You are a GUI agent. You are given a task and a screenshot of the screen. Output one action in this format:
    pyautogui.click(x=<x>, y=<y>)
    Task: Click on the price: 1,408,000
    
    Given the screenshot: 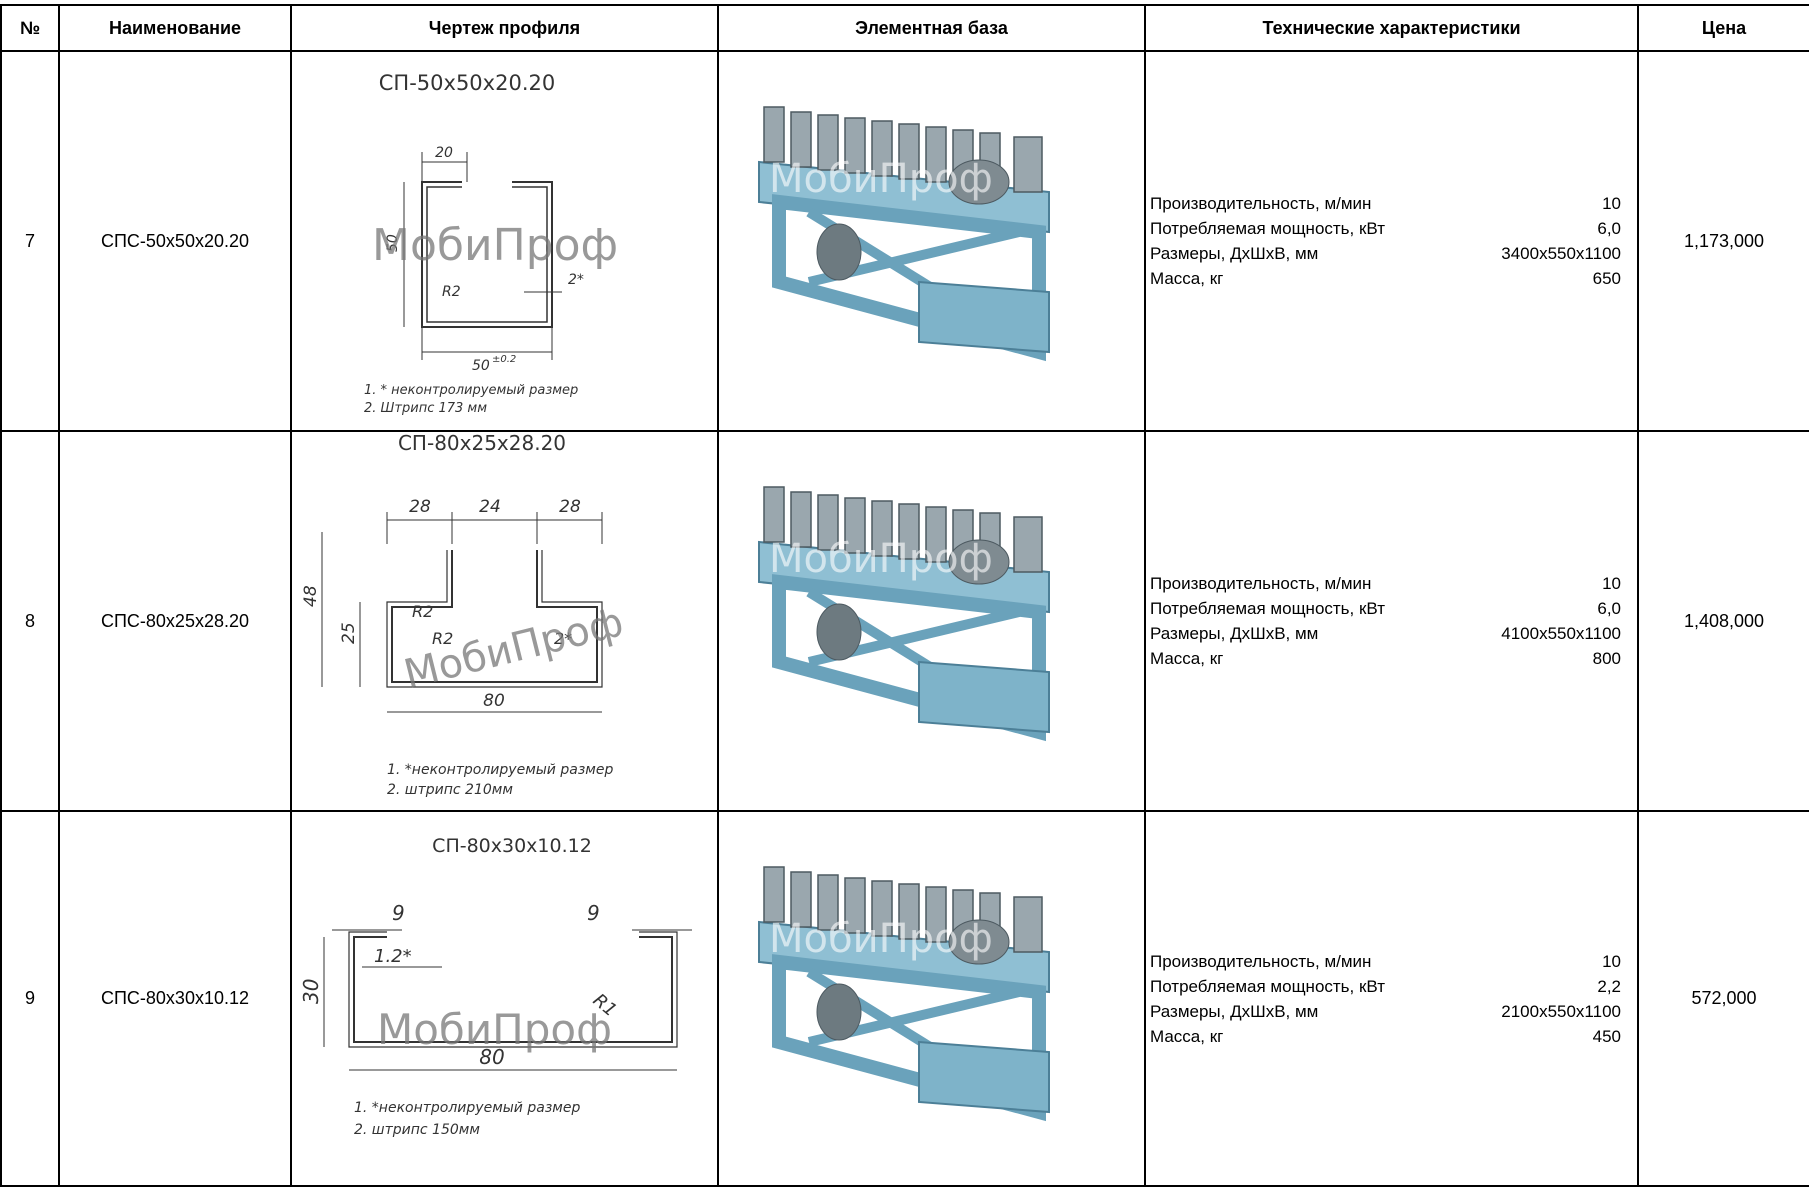 What is the action you would take?
    pyautogui.click(x=1723, y=621)
    